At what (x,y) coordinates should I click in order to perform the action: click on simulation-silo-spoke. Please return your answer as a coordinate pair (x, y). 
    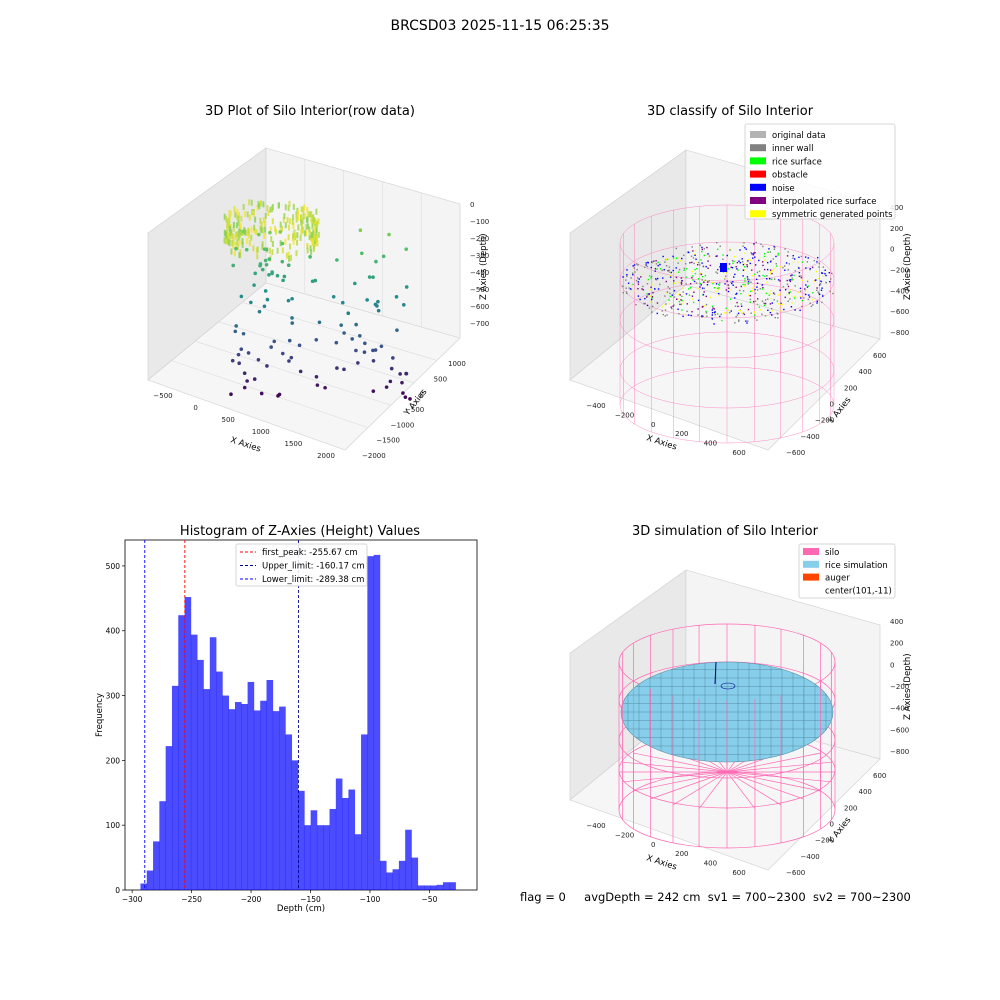
    Looking at the image, I should click on (773, 762).